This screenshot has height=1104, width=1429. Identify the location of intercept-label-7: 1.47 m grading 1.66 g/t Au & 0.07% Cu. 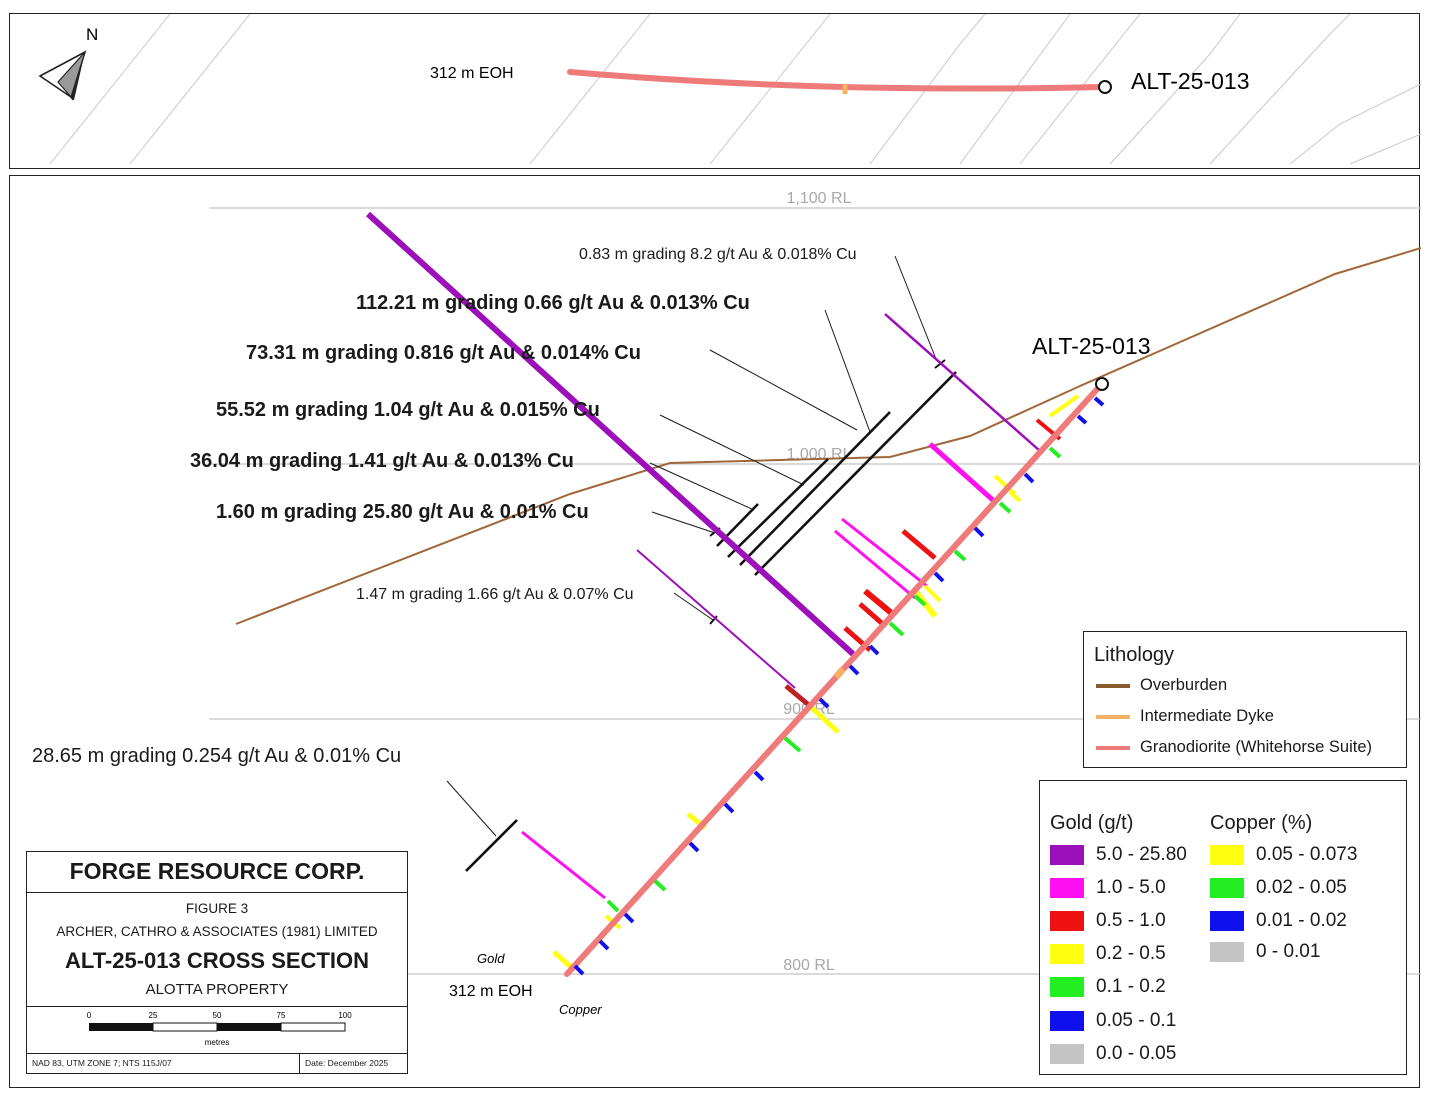
(495, 594).